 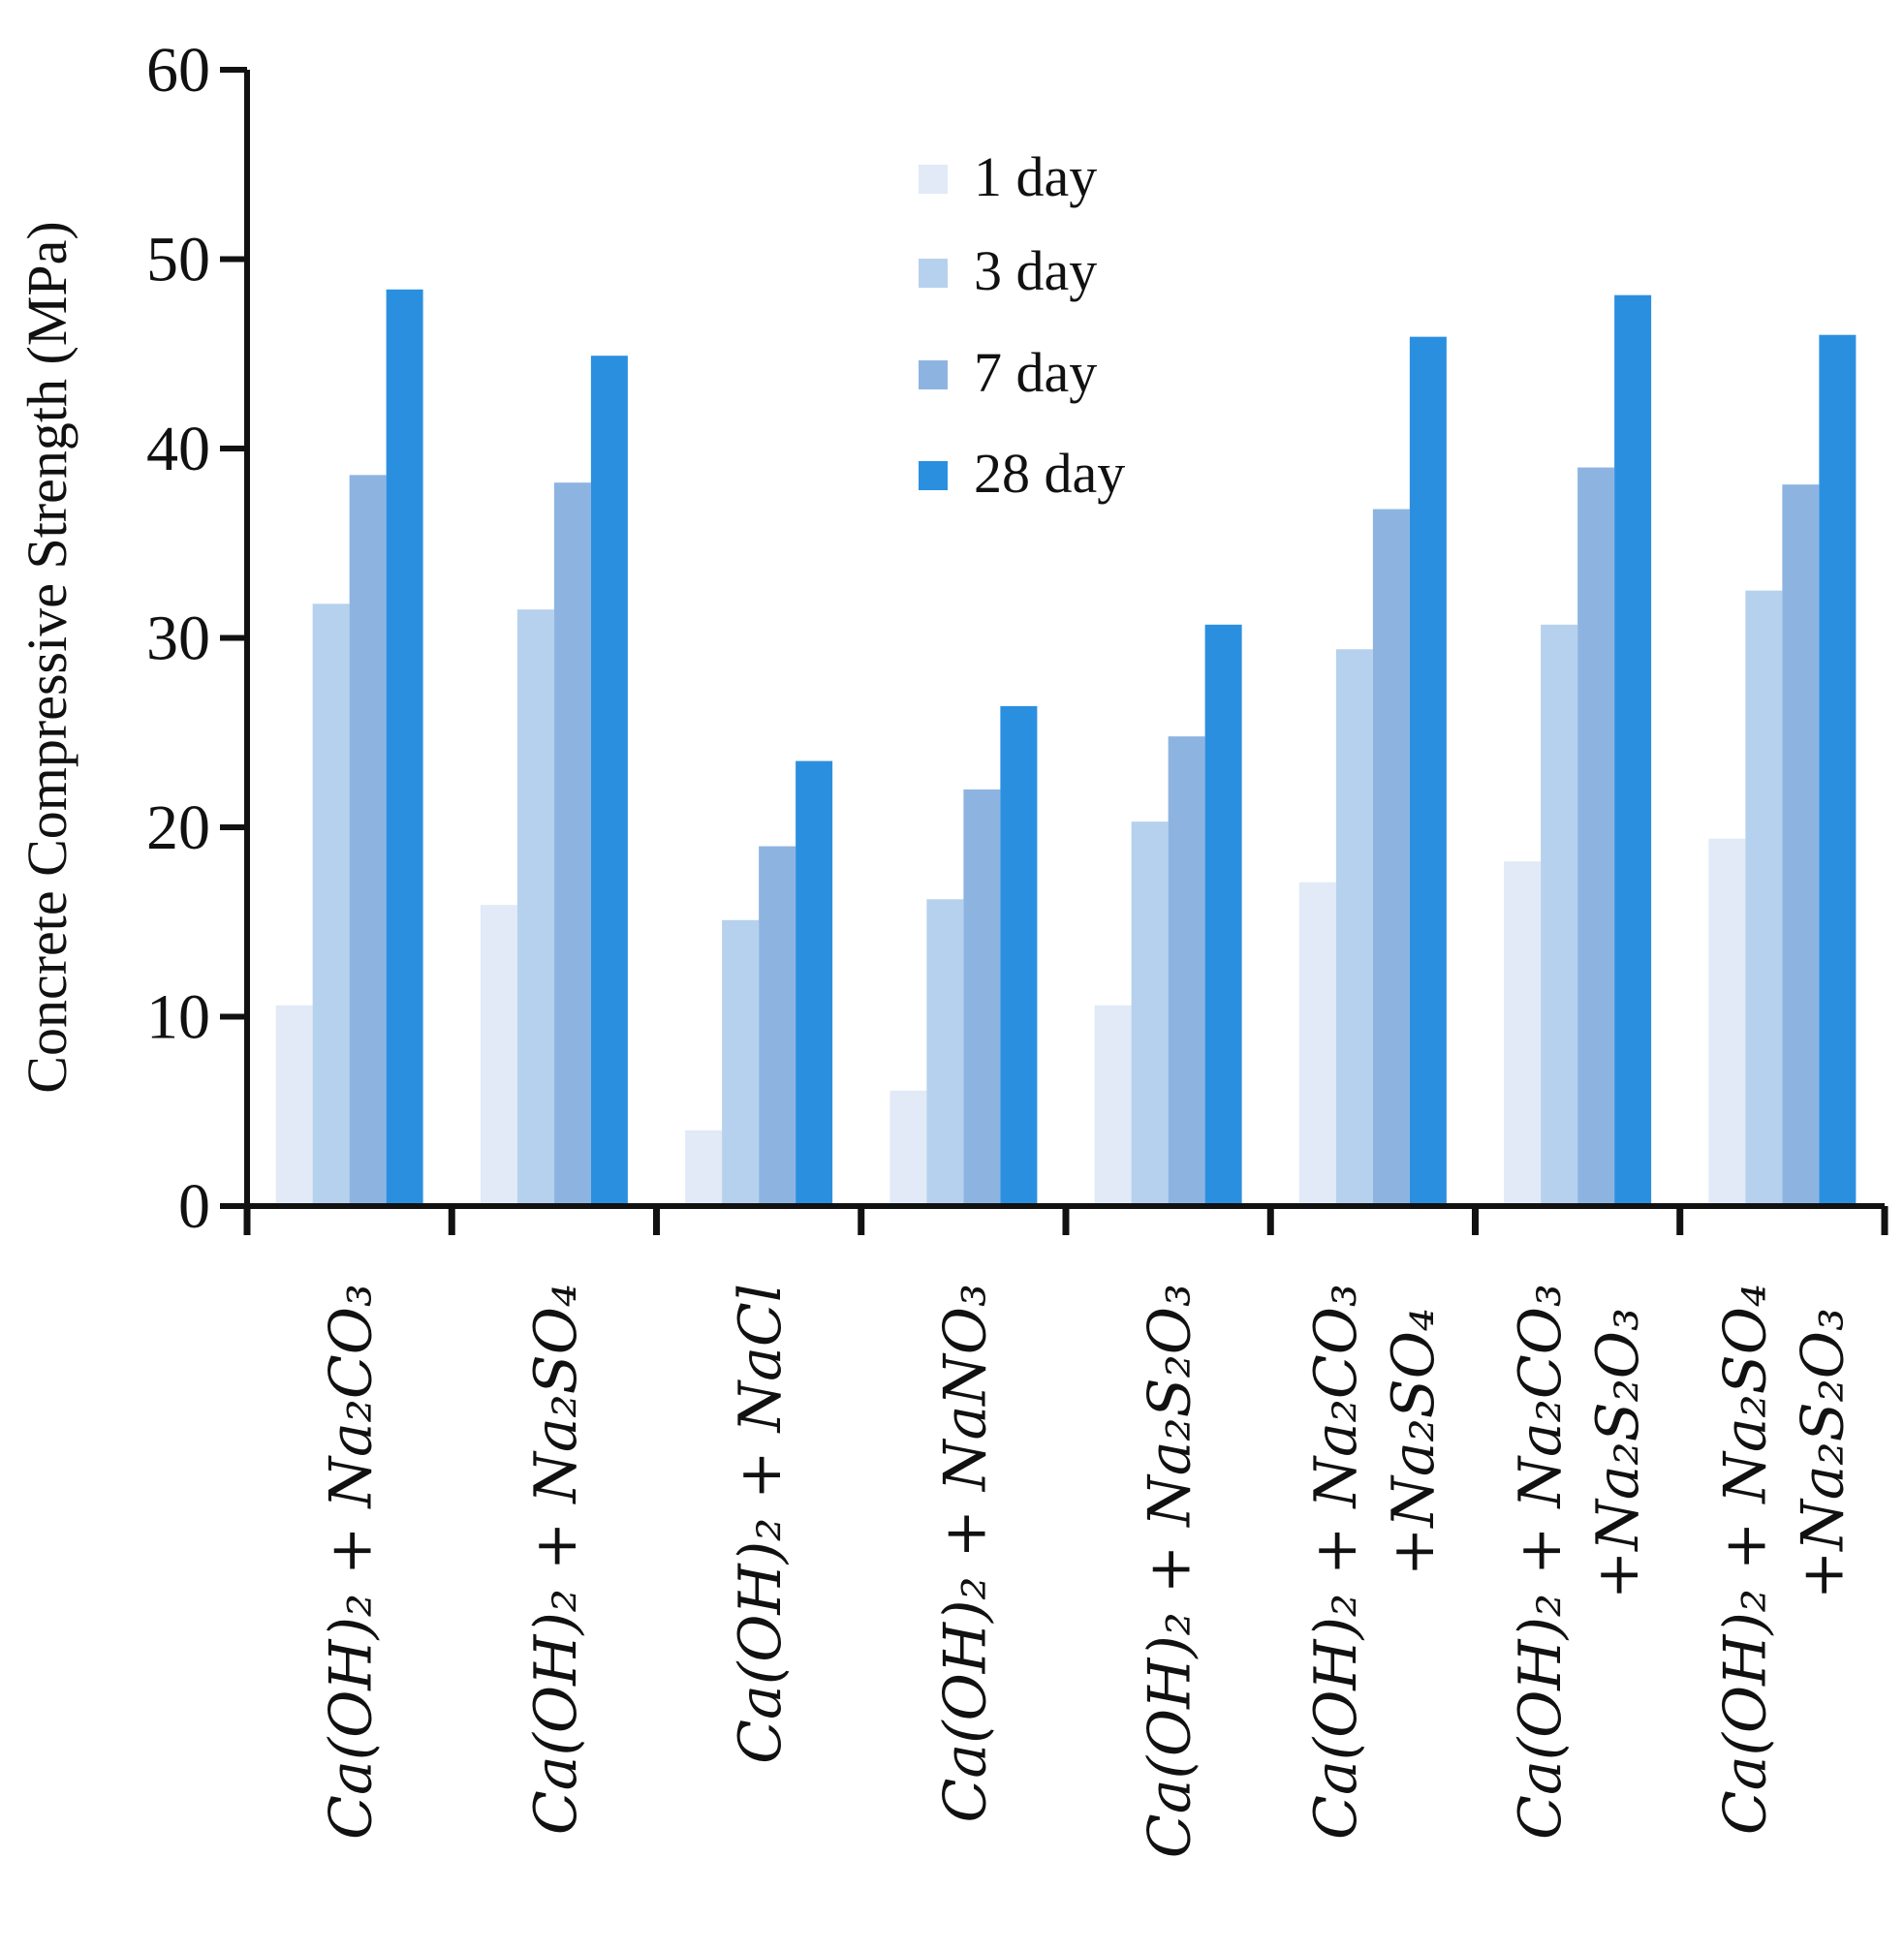 I want to click on category-label-line: Ca(OH)₂ + NaNO₃, so click(x=965, y=1553).